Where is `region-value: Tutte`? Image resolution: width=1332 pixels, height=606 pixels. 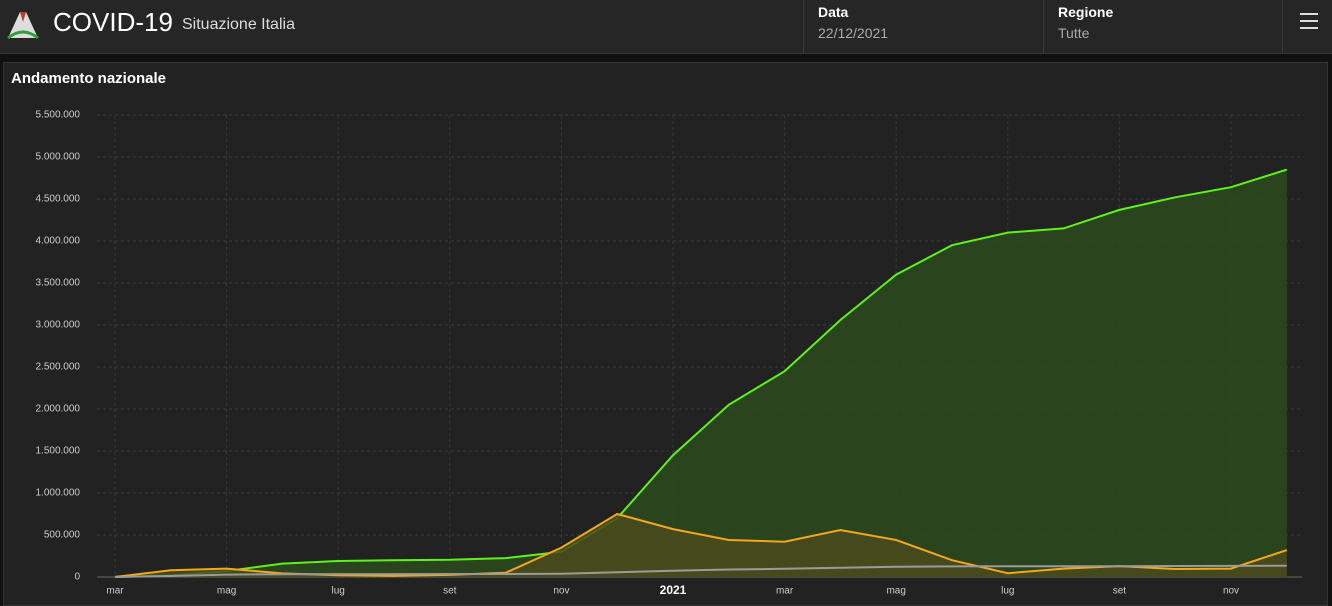 region-value: Tutte is located at coordinates (1074, 33).